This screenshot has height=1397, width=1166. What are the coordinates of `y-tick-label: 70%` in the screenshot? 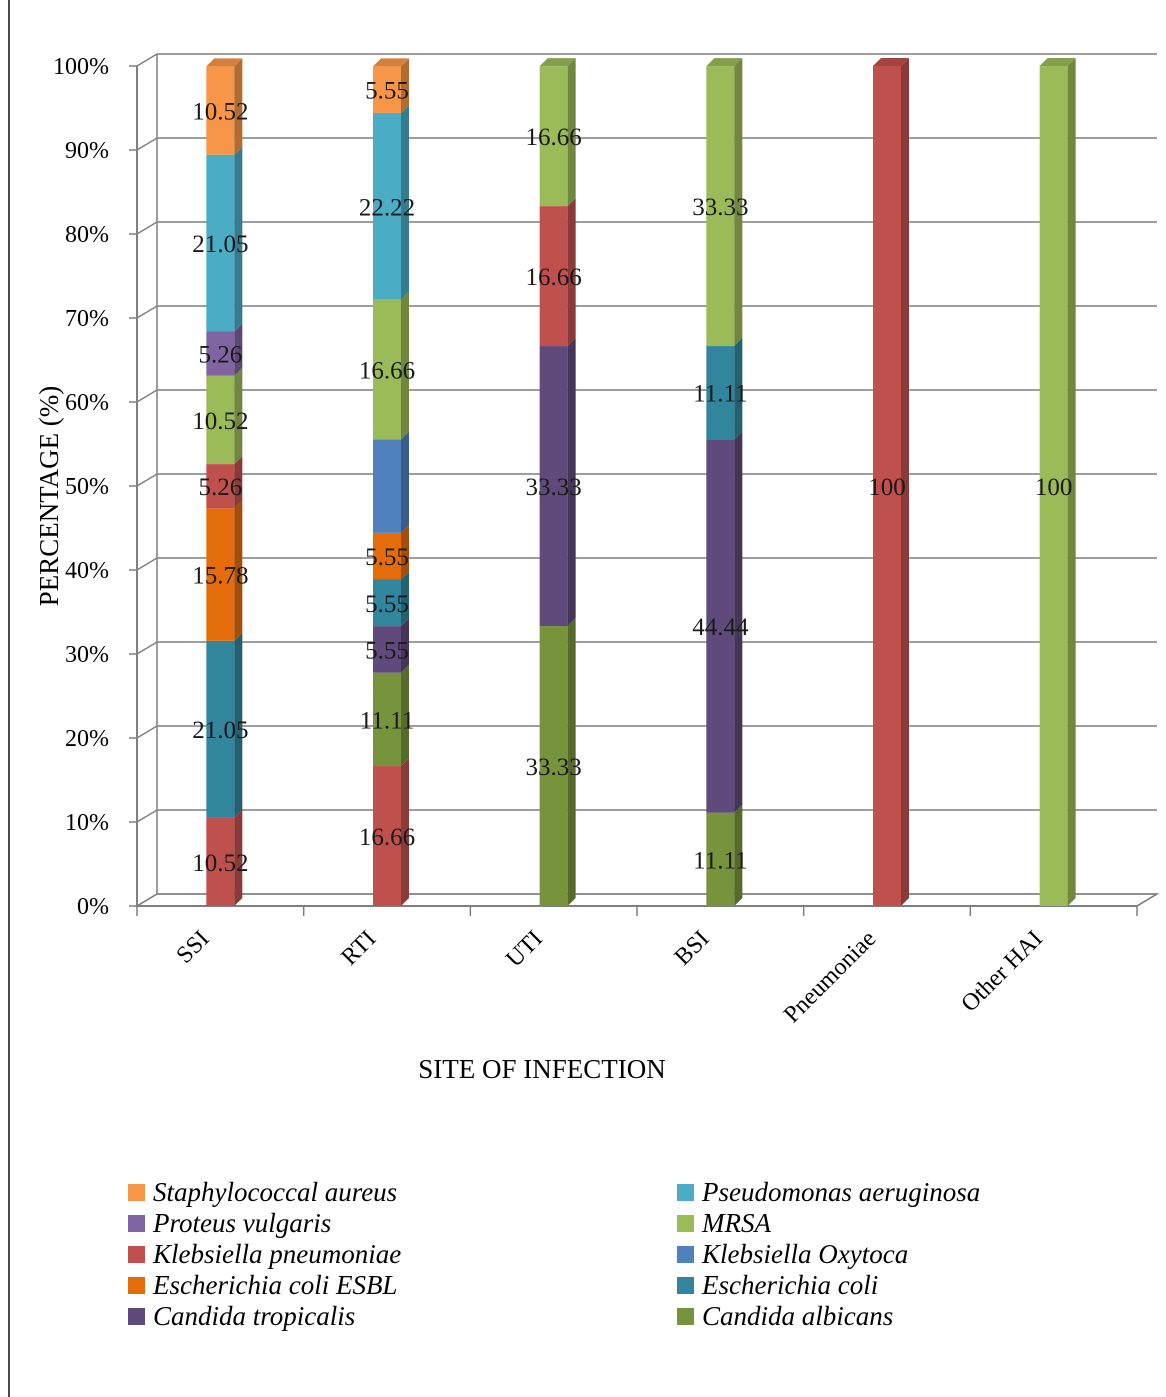 It's located at (87, 319).